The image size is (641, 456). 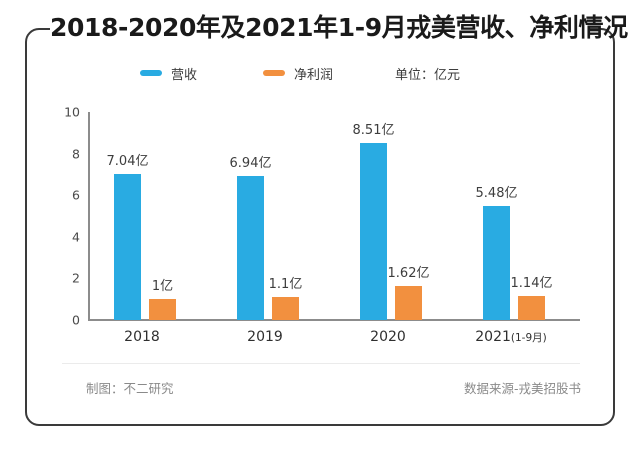 I want to click on bar-revenue: 7.04亿, so click(x=127, y=237).